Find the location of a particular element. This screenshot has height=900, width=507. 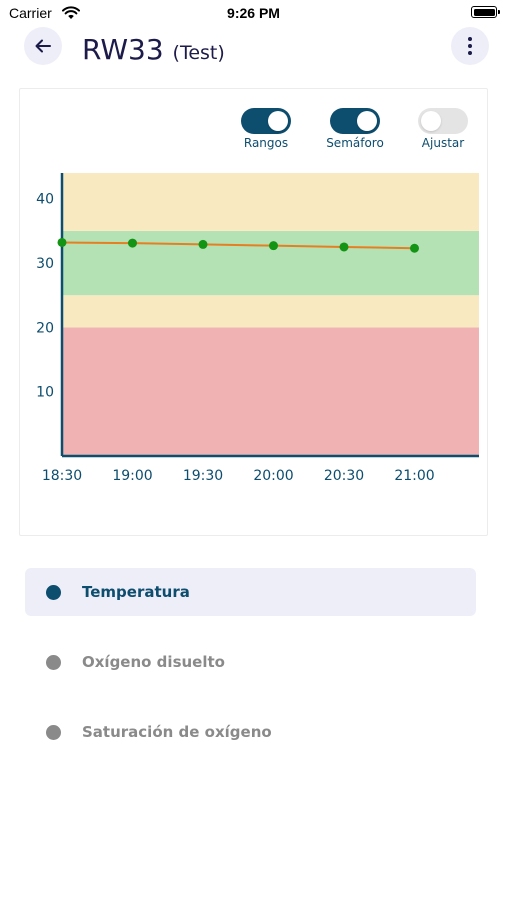

wifi-icon is located at coordinates (71, 14).